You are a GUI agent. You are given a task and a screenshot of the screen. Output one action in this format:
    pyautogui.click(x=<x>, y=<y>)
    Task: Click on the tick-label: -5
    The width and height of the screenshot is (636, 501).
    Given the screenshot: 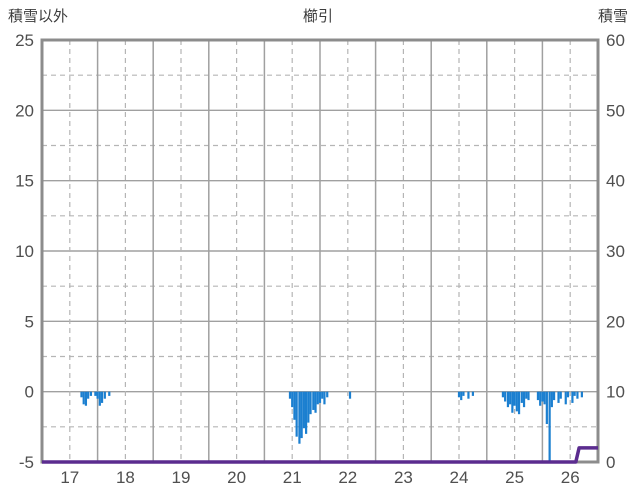 What is the action you would take?
    pyautogui.click(x=26, y=462)
    